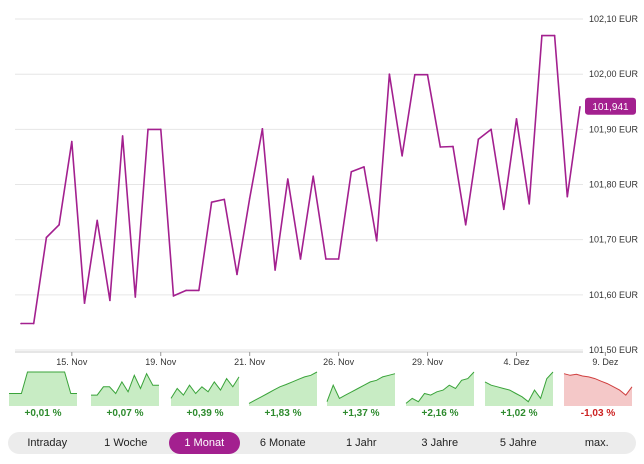 Image resolution: width=644 pixels, height=464 pixels. What do you see at coordinates (614, 240) in the screenshot?
I see `y-tick-label: 101,70 EUR` at bounding box center [614, 240].